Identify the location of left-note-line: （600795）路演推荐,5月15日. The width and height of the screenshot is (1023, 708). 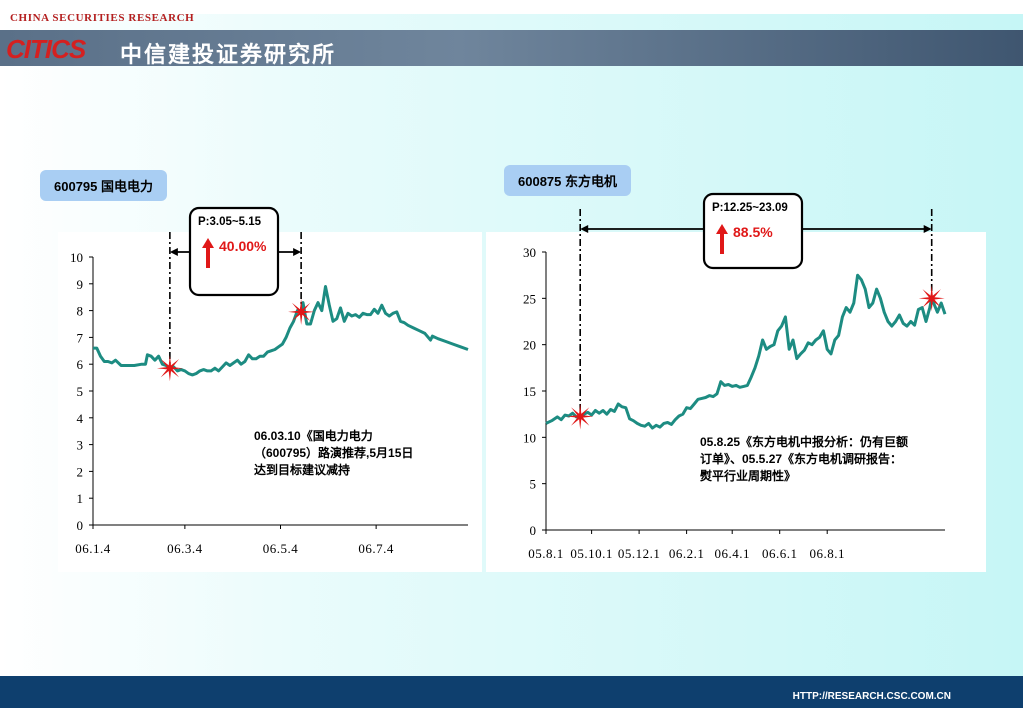
(334, 453).